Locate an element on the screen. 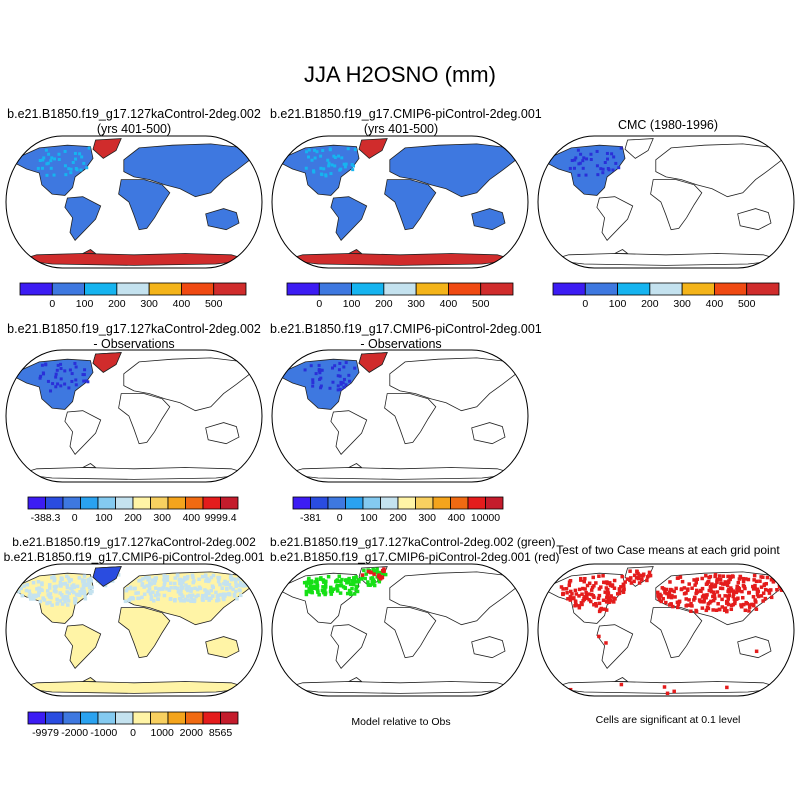  colorbar-tick-label: 300 is located at coordinates (416, 304).